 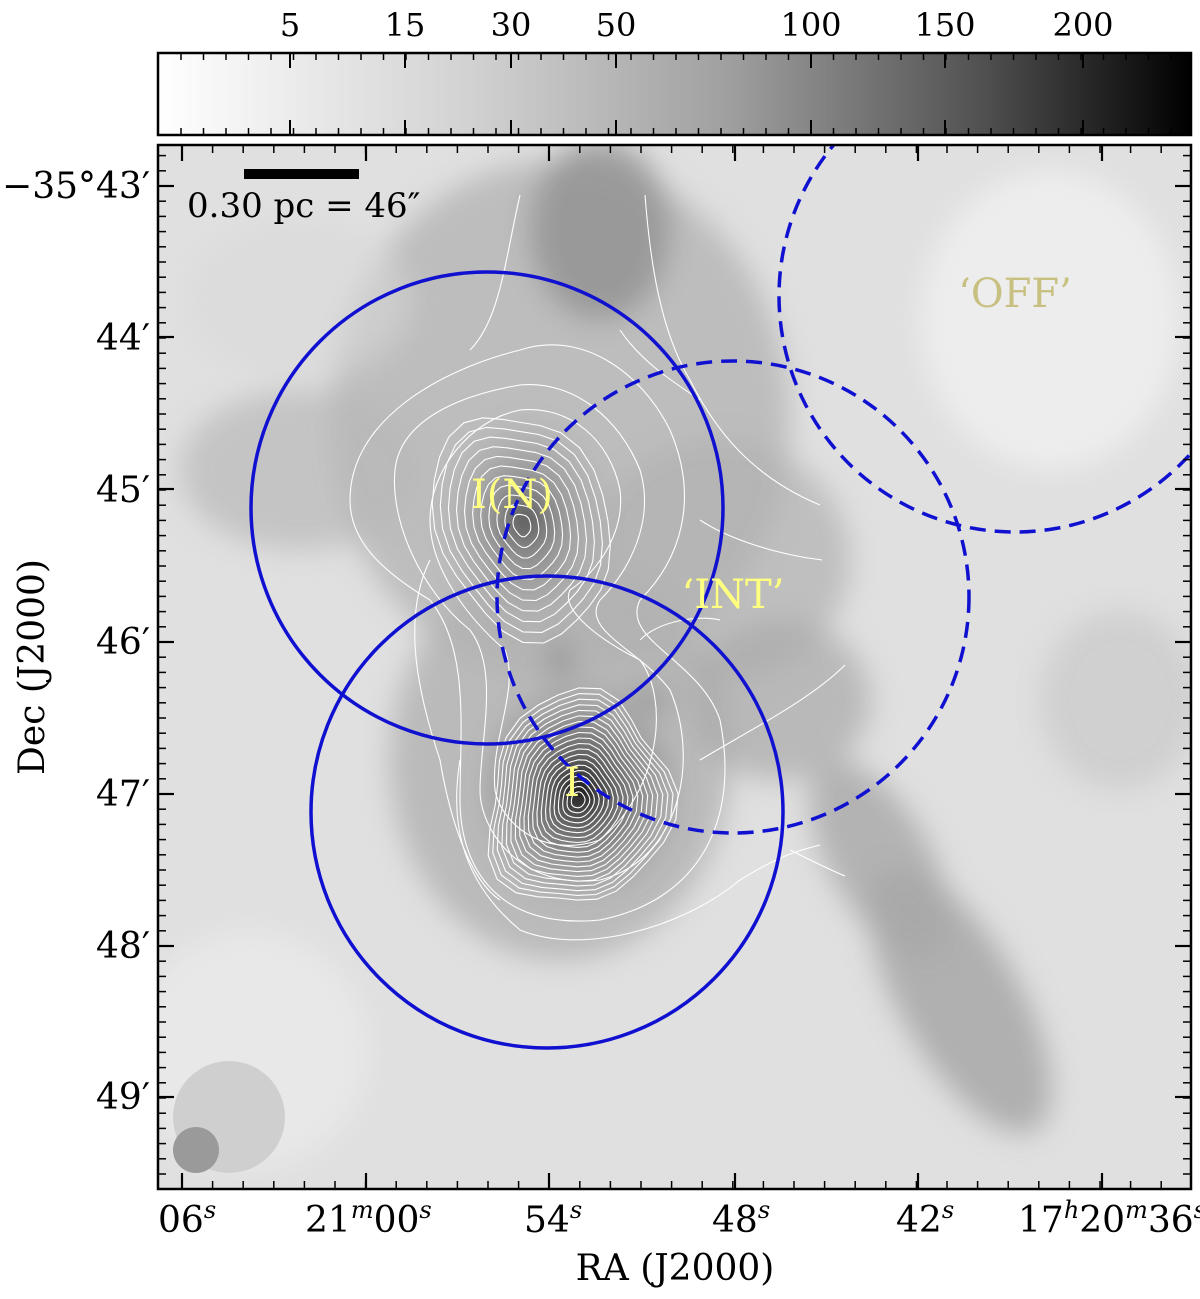 What do you see at coordinates (123, 946) in the screenshot?
I see `y-tick-label: 48′` at bounding box center [123, 946].